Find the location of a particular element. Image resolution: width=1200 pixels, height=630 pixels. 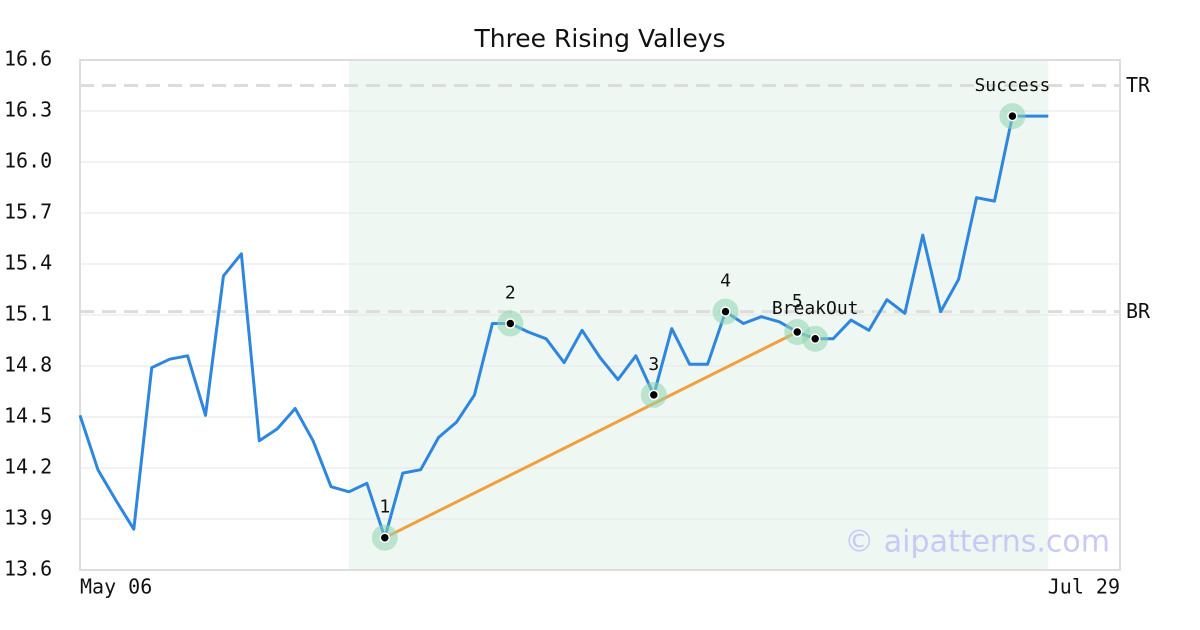

watermark: © aipatterns.com is located at coordinates (977, 542).